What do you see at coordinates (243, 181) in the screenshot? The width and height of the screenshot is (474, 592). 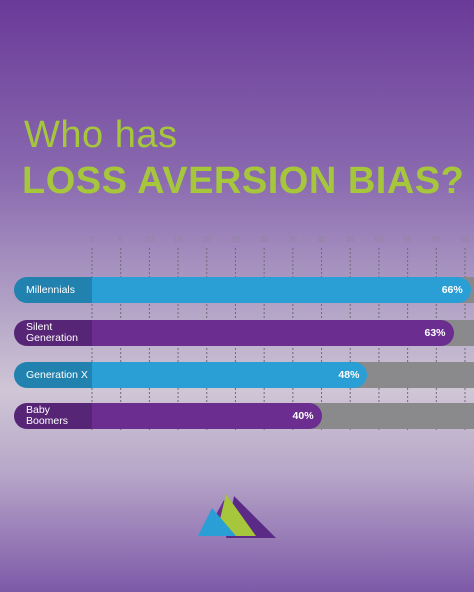 I see `subtitle: LOSS AVERSION BIAS?` at bounding box center [243, 181].